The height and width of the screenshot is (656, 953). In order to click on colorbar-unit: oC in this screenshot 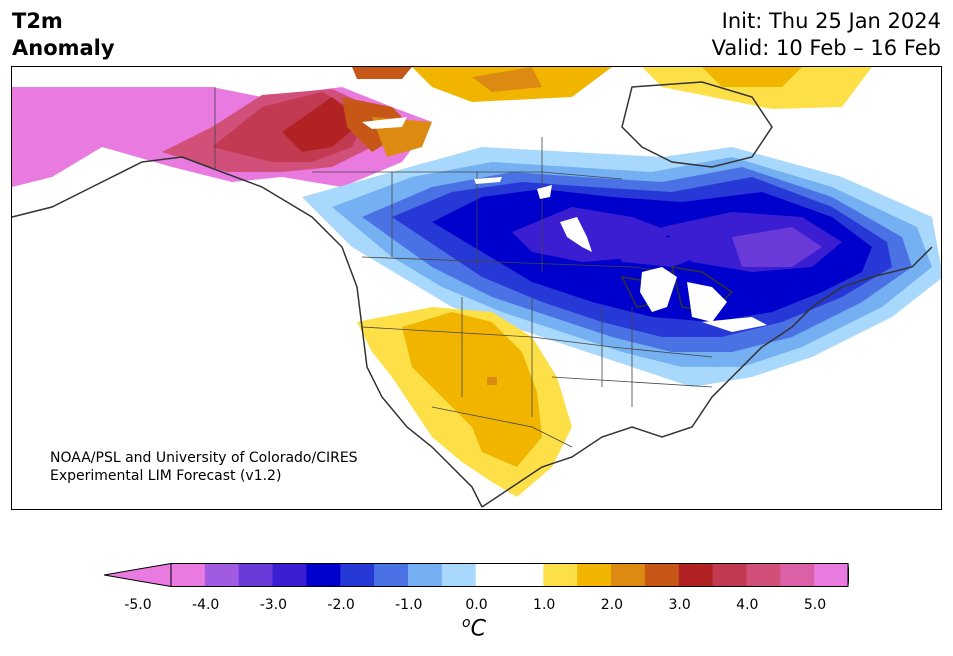, I will do `click(474, 628)`.